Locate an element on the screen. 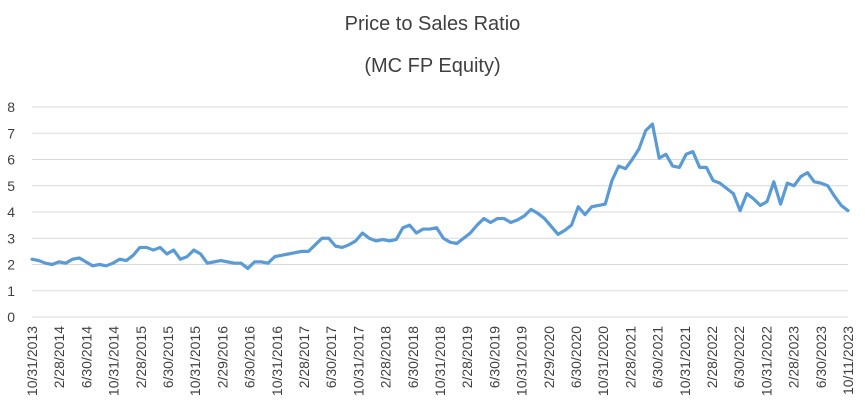 This screenshot has height=415, width=865. x-tick-label: 10/31/2018 is located at coordinates (440, 361).